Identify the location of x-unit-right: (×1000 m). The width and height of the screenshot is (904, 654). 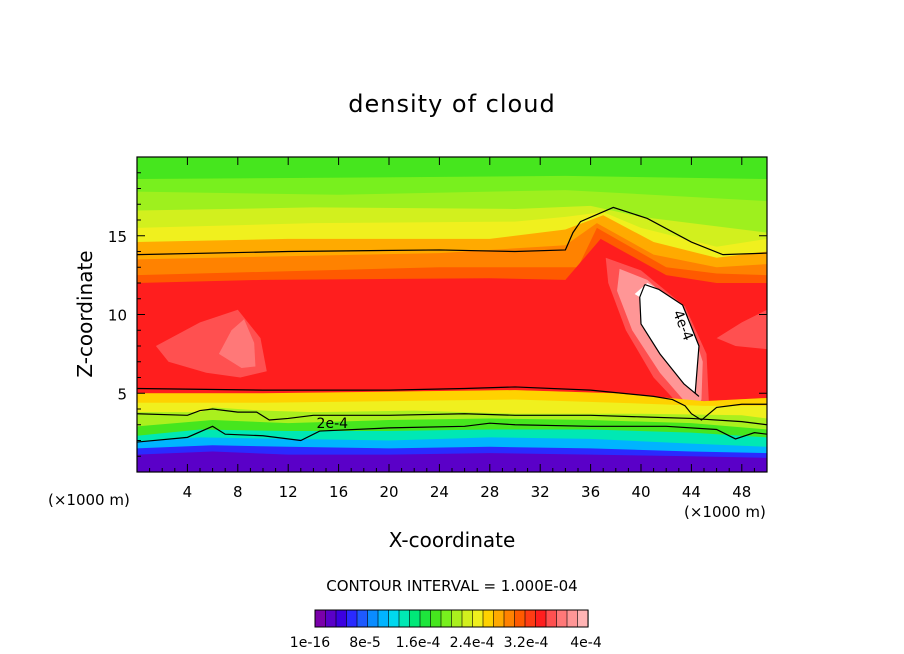
(725, 512).